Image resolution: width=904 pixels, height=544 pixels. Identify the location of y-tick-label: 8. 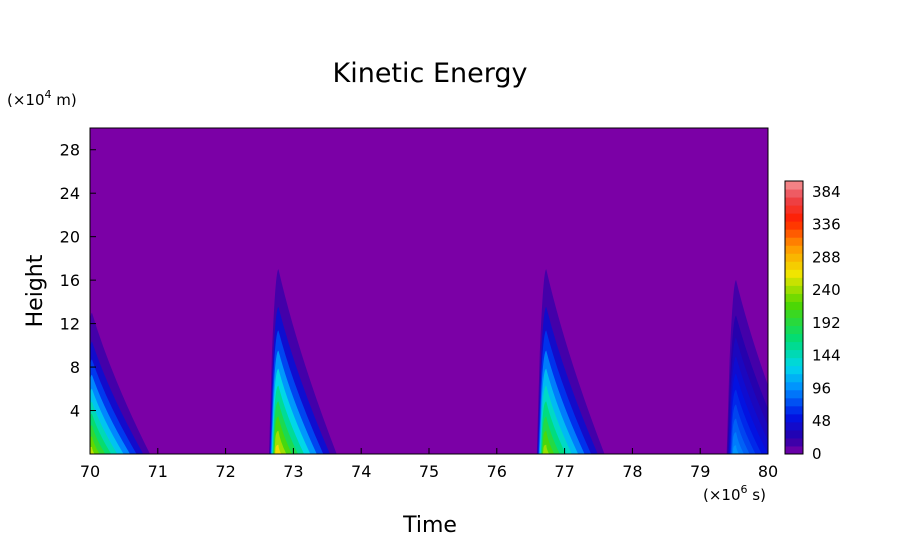
(75, 367).